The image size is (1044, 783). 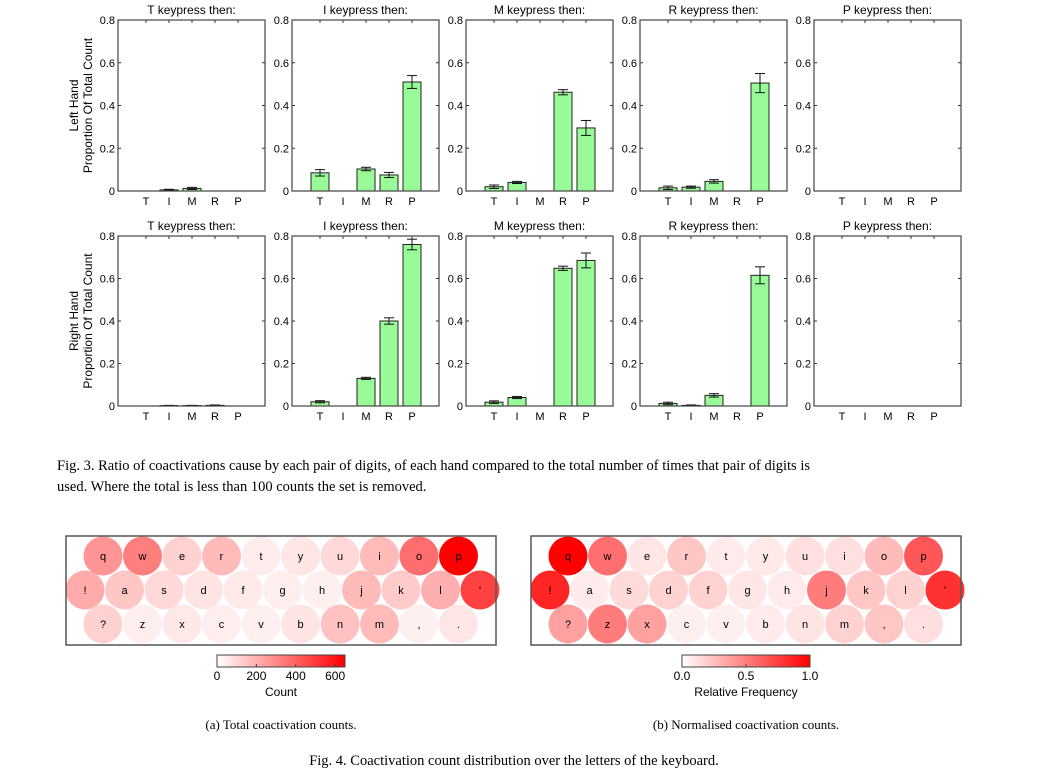 I want to click on heatmap-frame, so click(x=281, y=590).